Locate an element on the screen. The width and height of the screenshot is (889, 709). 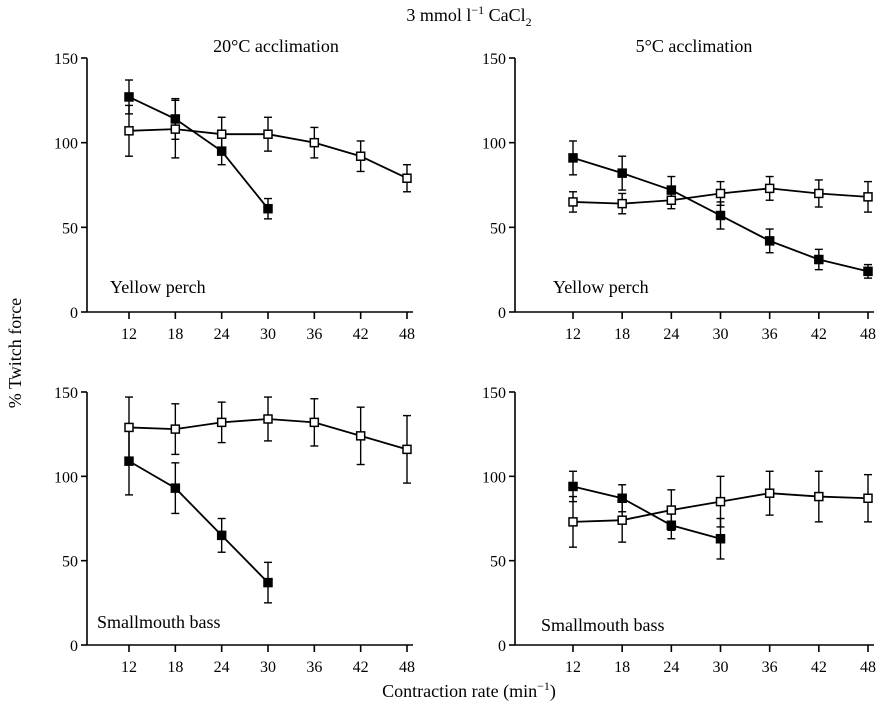
x-axis-label: Contraction rate (min−1) is located at coordinates (469, 690).